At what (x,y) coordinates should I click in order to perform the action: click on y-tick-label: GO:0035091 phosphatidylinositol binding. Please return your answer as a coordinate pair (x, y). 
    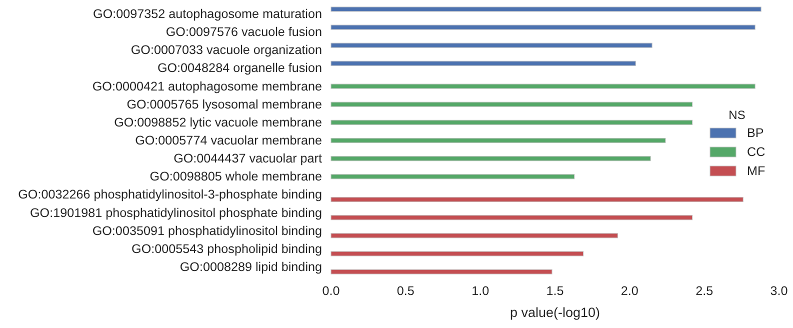
    Looking at the image, I should click on (207, 231).